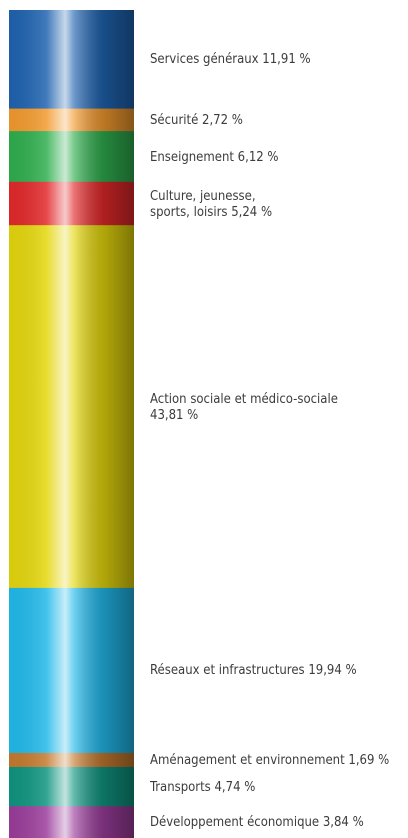 The height and width of the screenshot is (838, 408). I want to click on segment-label-8: Transports 4,74 %, so click(203, 787).